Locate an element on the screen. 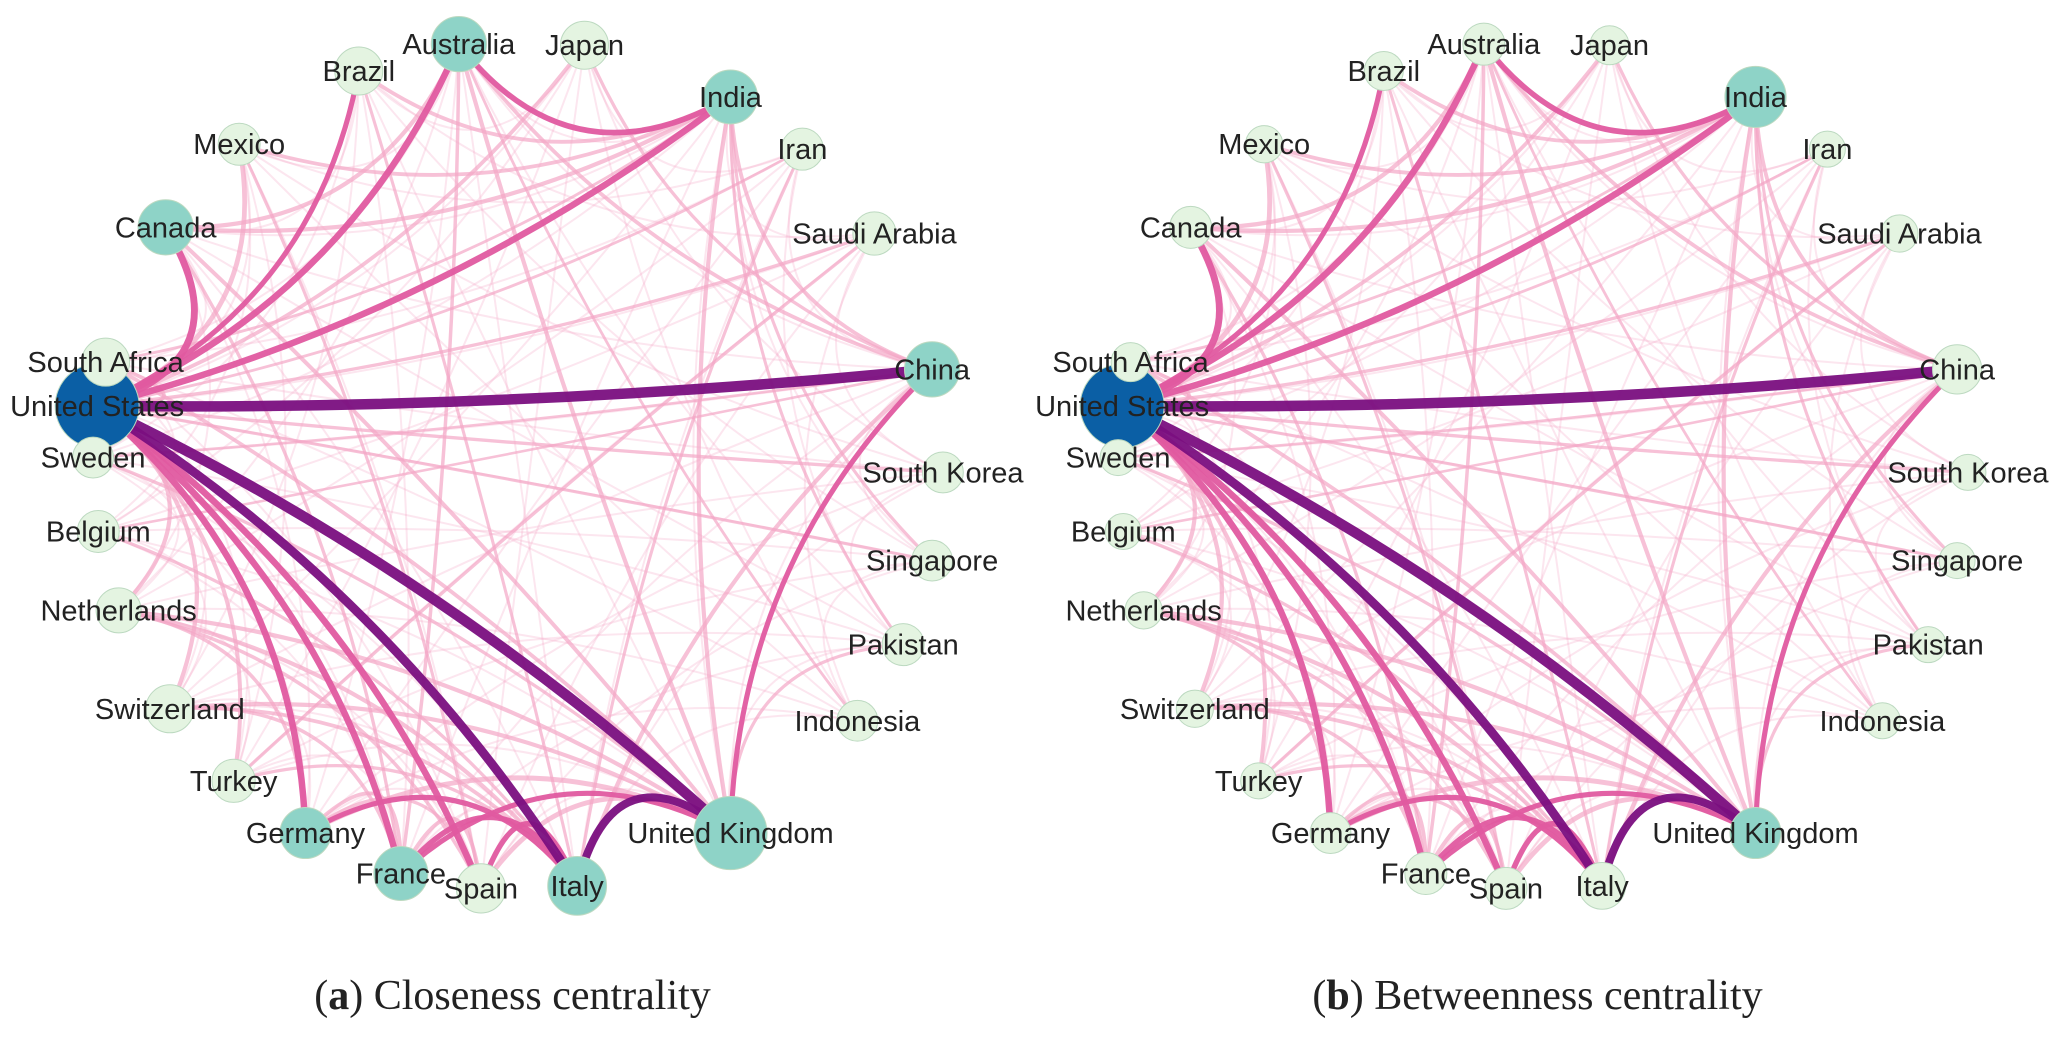 The height and width of the screenshot is (1054, 2050). label-india: India is located at coordinates (1756, 98).